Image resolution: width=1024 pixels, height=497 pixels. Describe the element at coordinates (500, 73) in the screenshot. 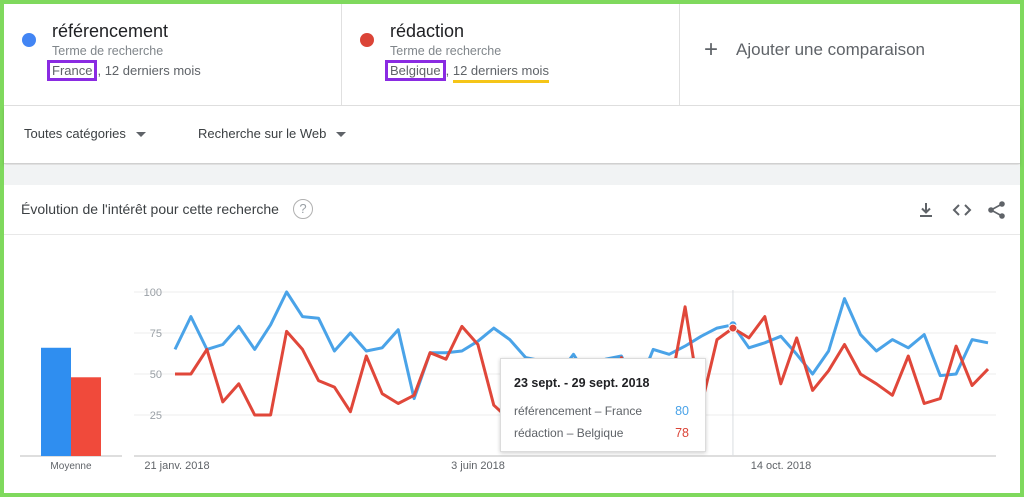

I see `period-label: 12 derniers mois` at that location.